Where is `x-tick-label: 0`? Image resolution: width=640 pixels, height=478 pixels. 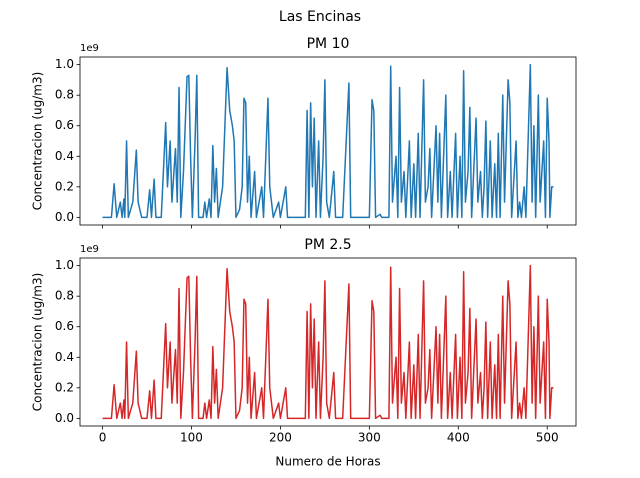 x-tick-label: 0 is located at coordinates (103, 438).